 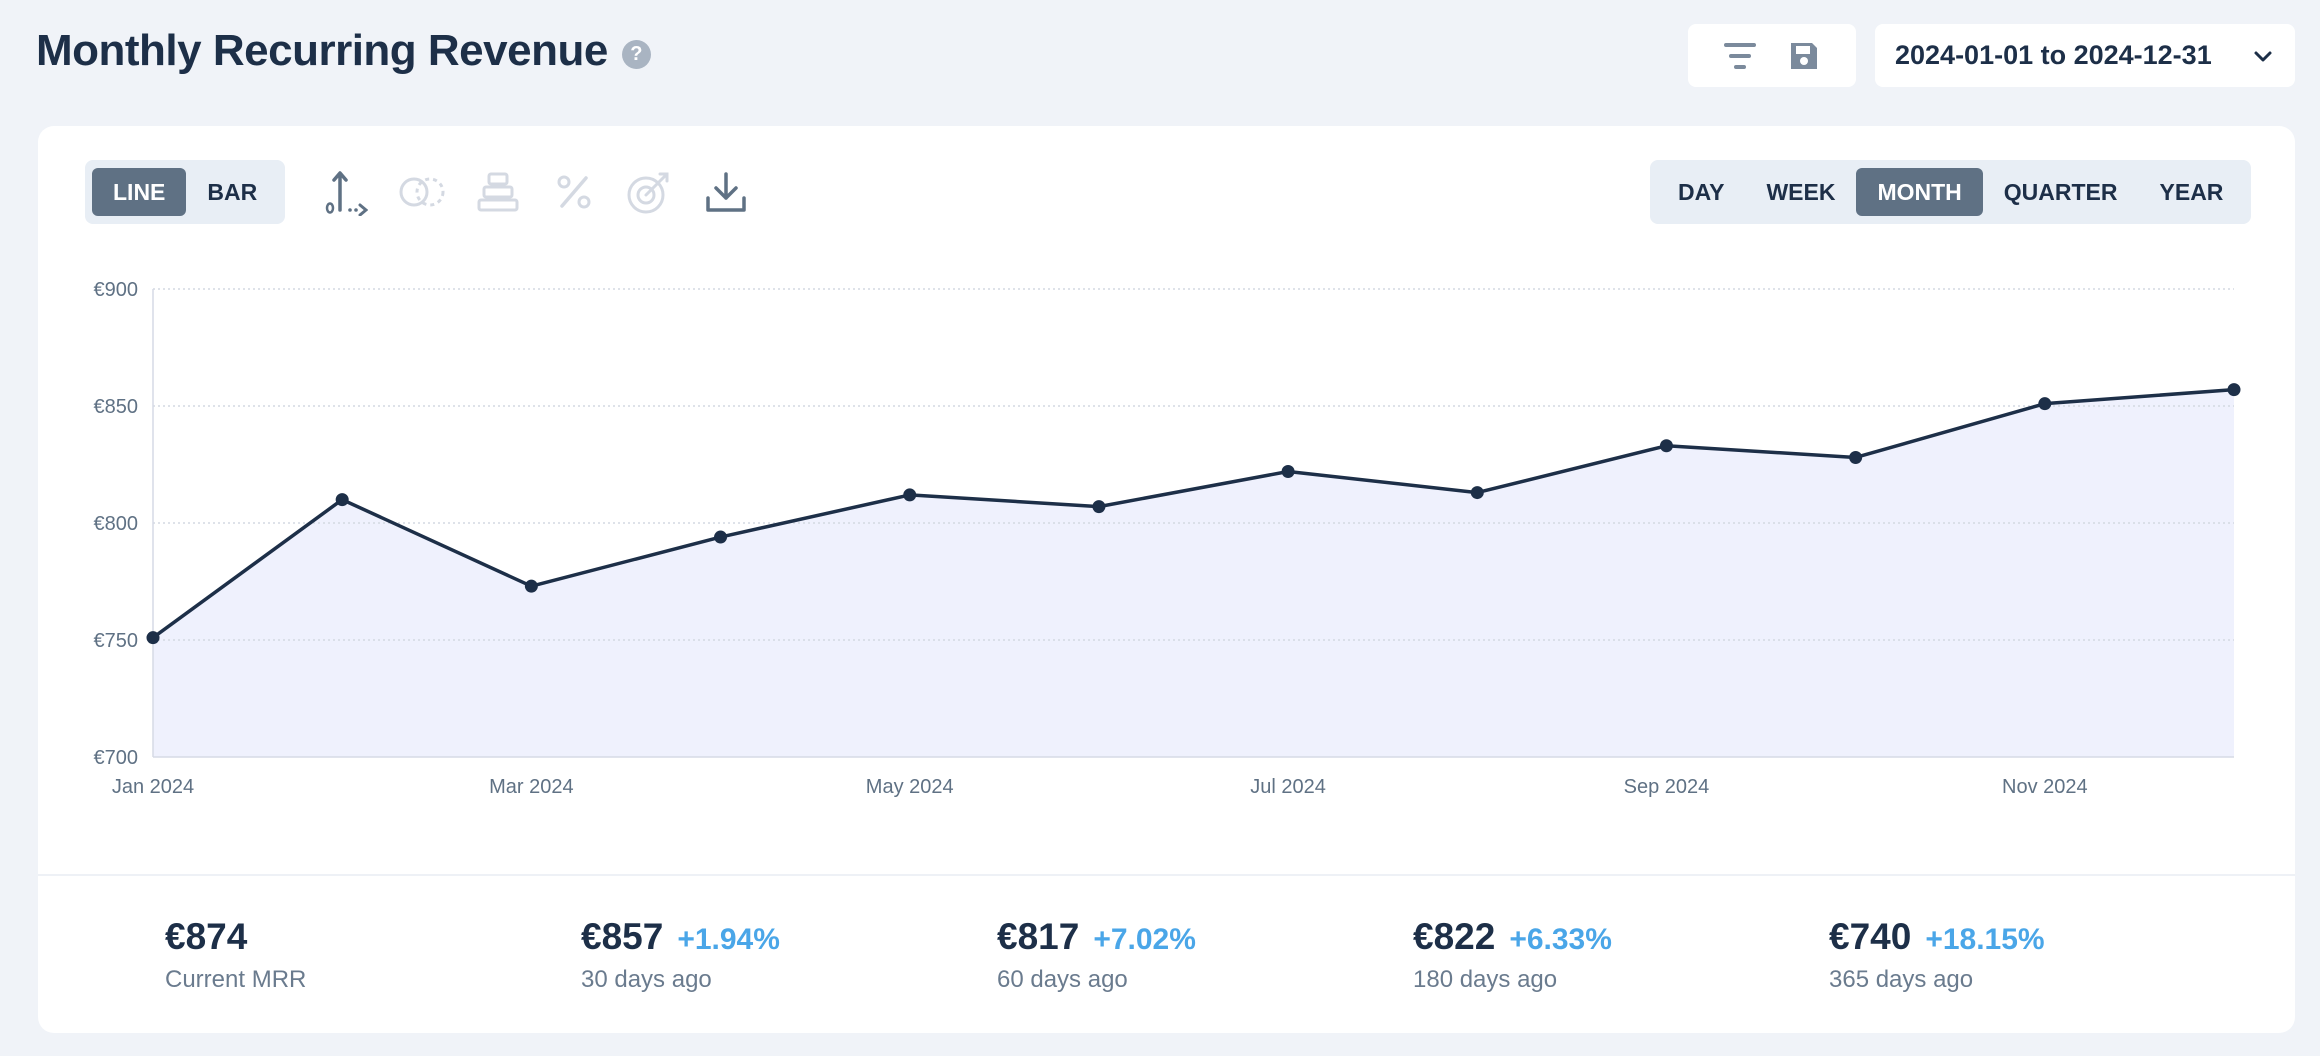 I want to click on period-quarter: QUARTER, so click(x=2060, y=191).